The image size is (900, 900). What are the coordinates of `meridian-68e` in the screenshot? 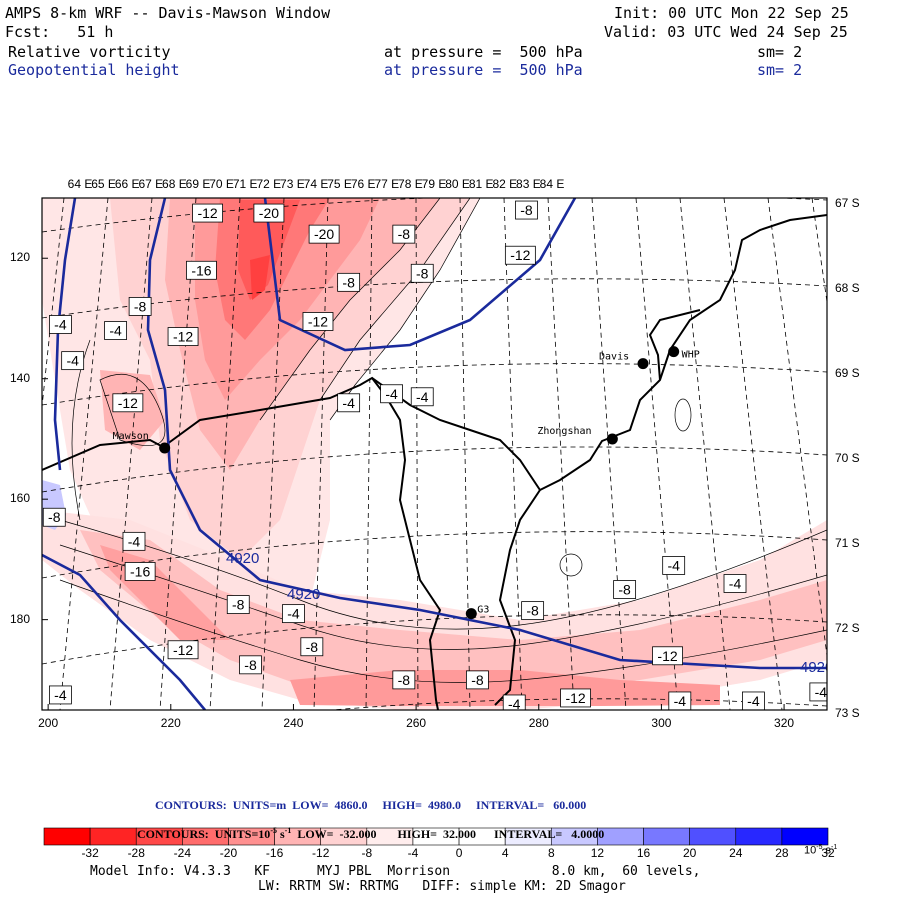 It's located at (225, 454).